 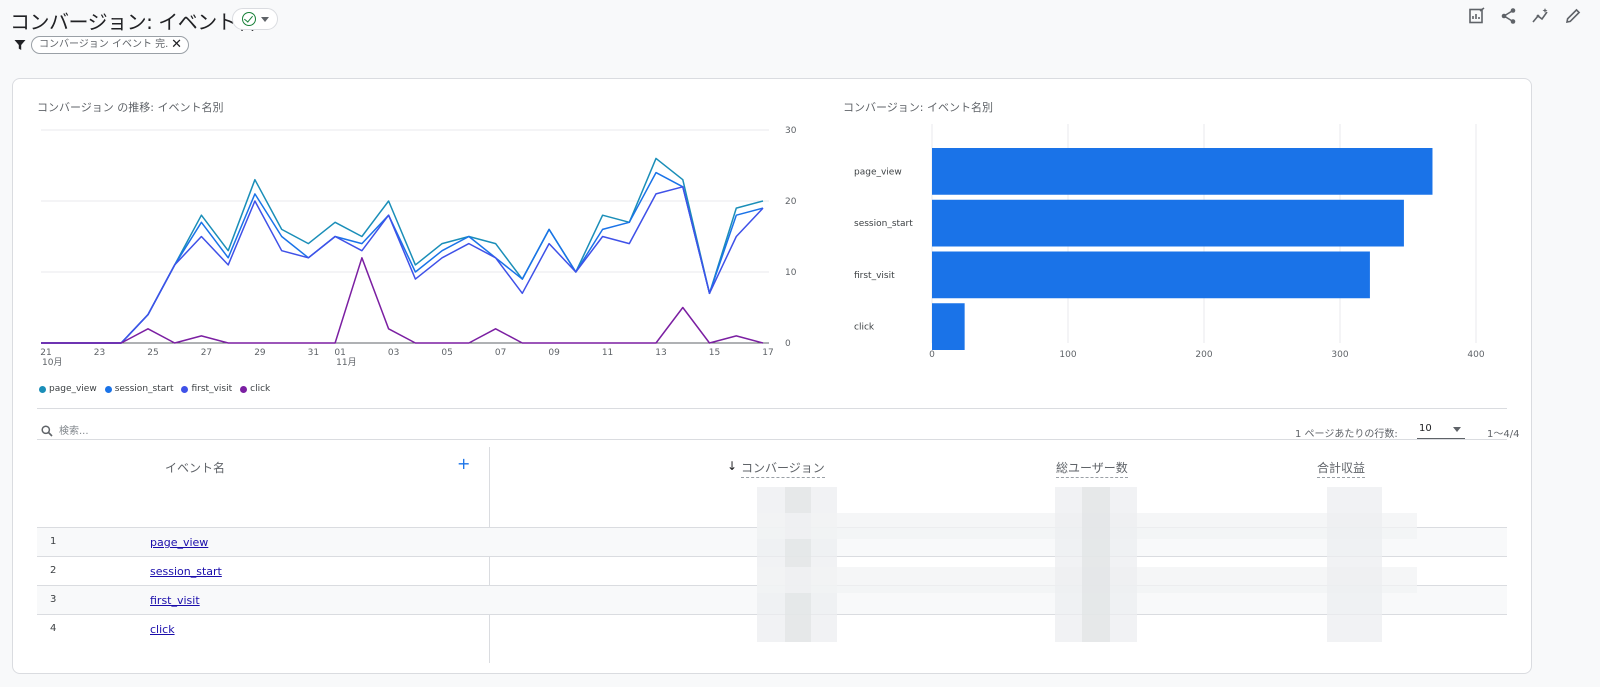 I want to click on insights-icon, so click(x=1541, y=16).